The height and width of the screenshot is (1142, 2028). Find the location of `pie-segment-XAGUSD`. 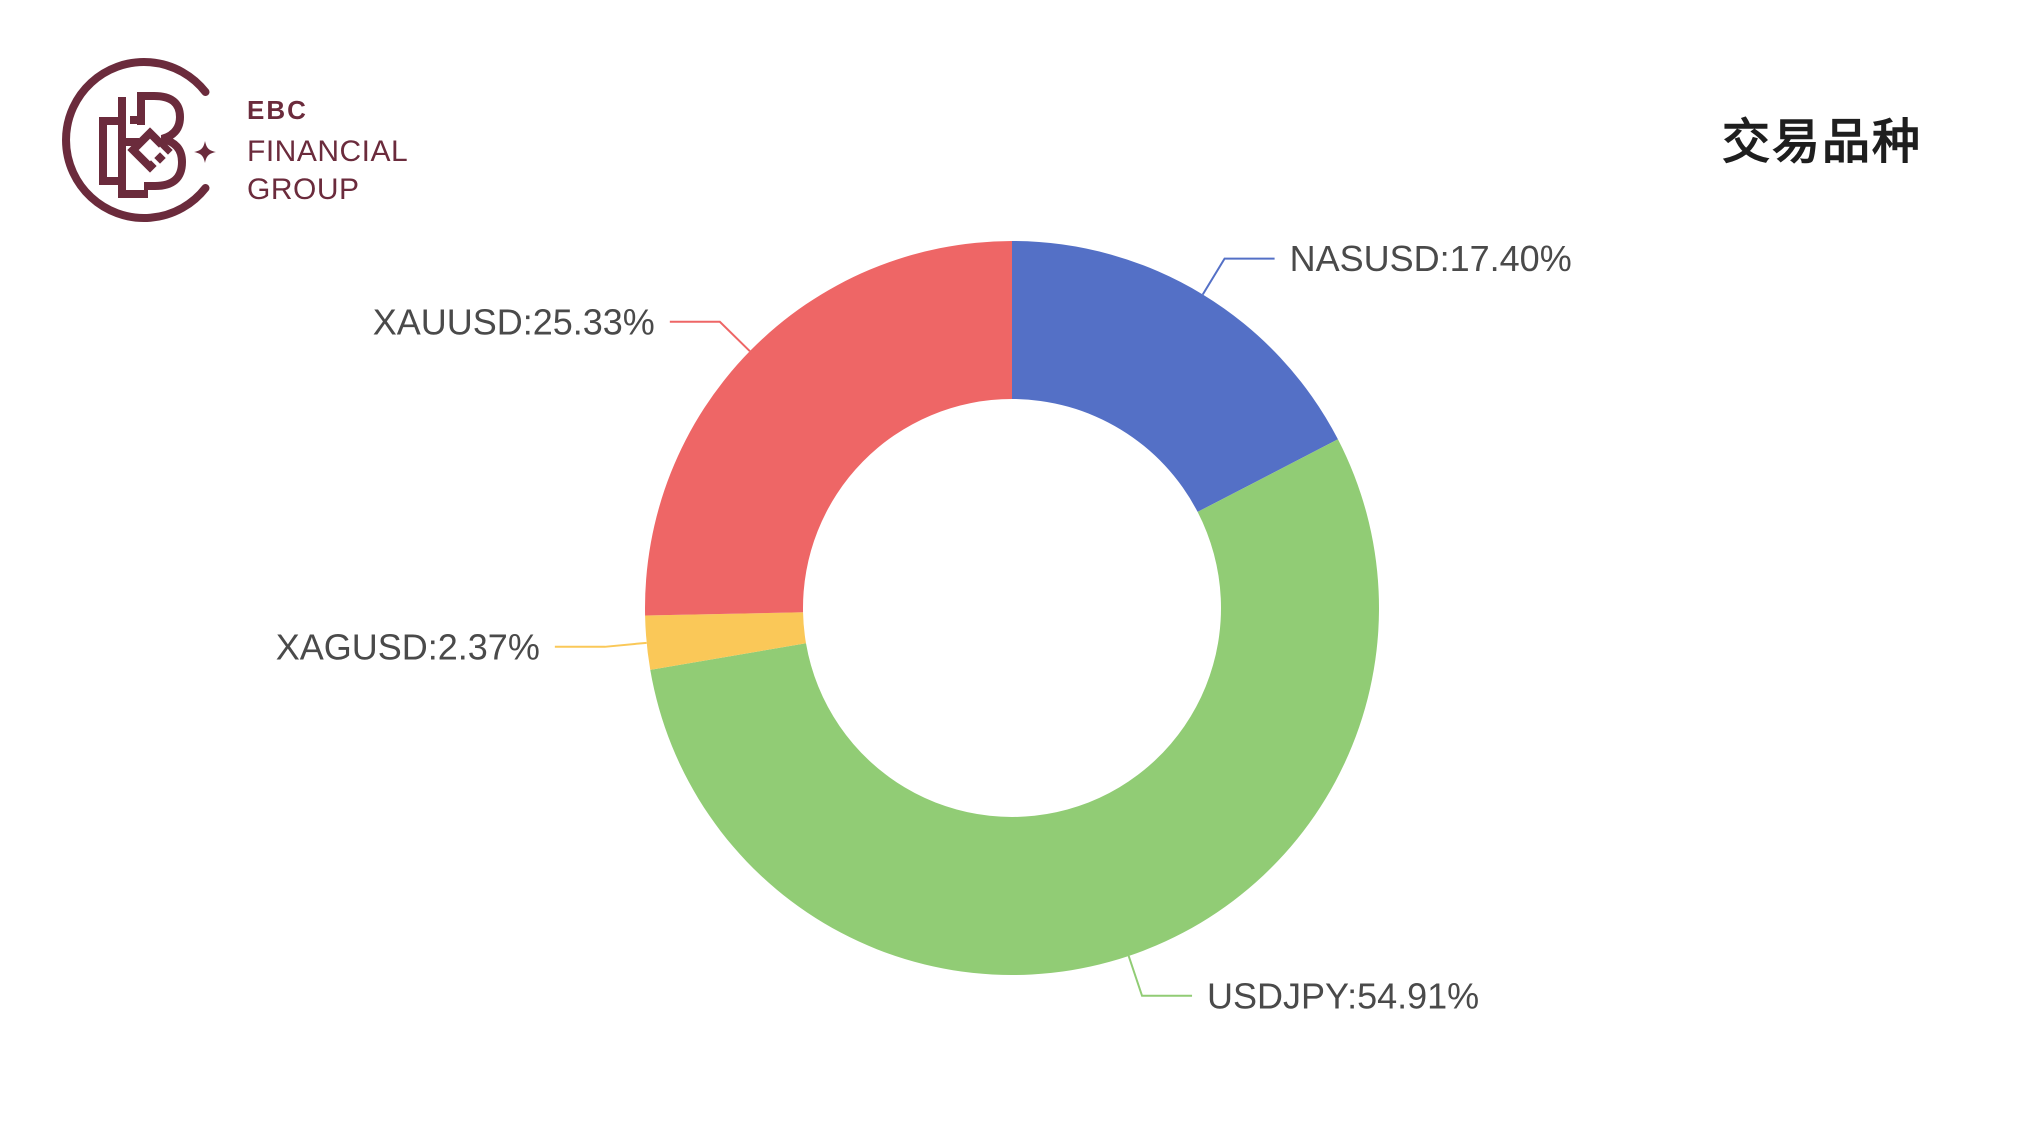

pie-segment-XAGUSD is located at coordinates (725, 641).